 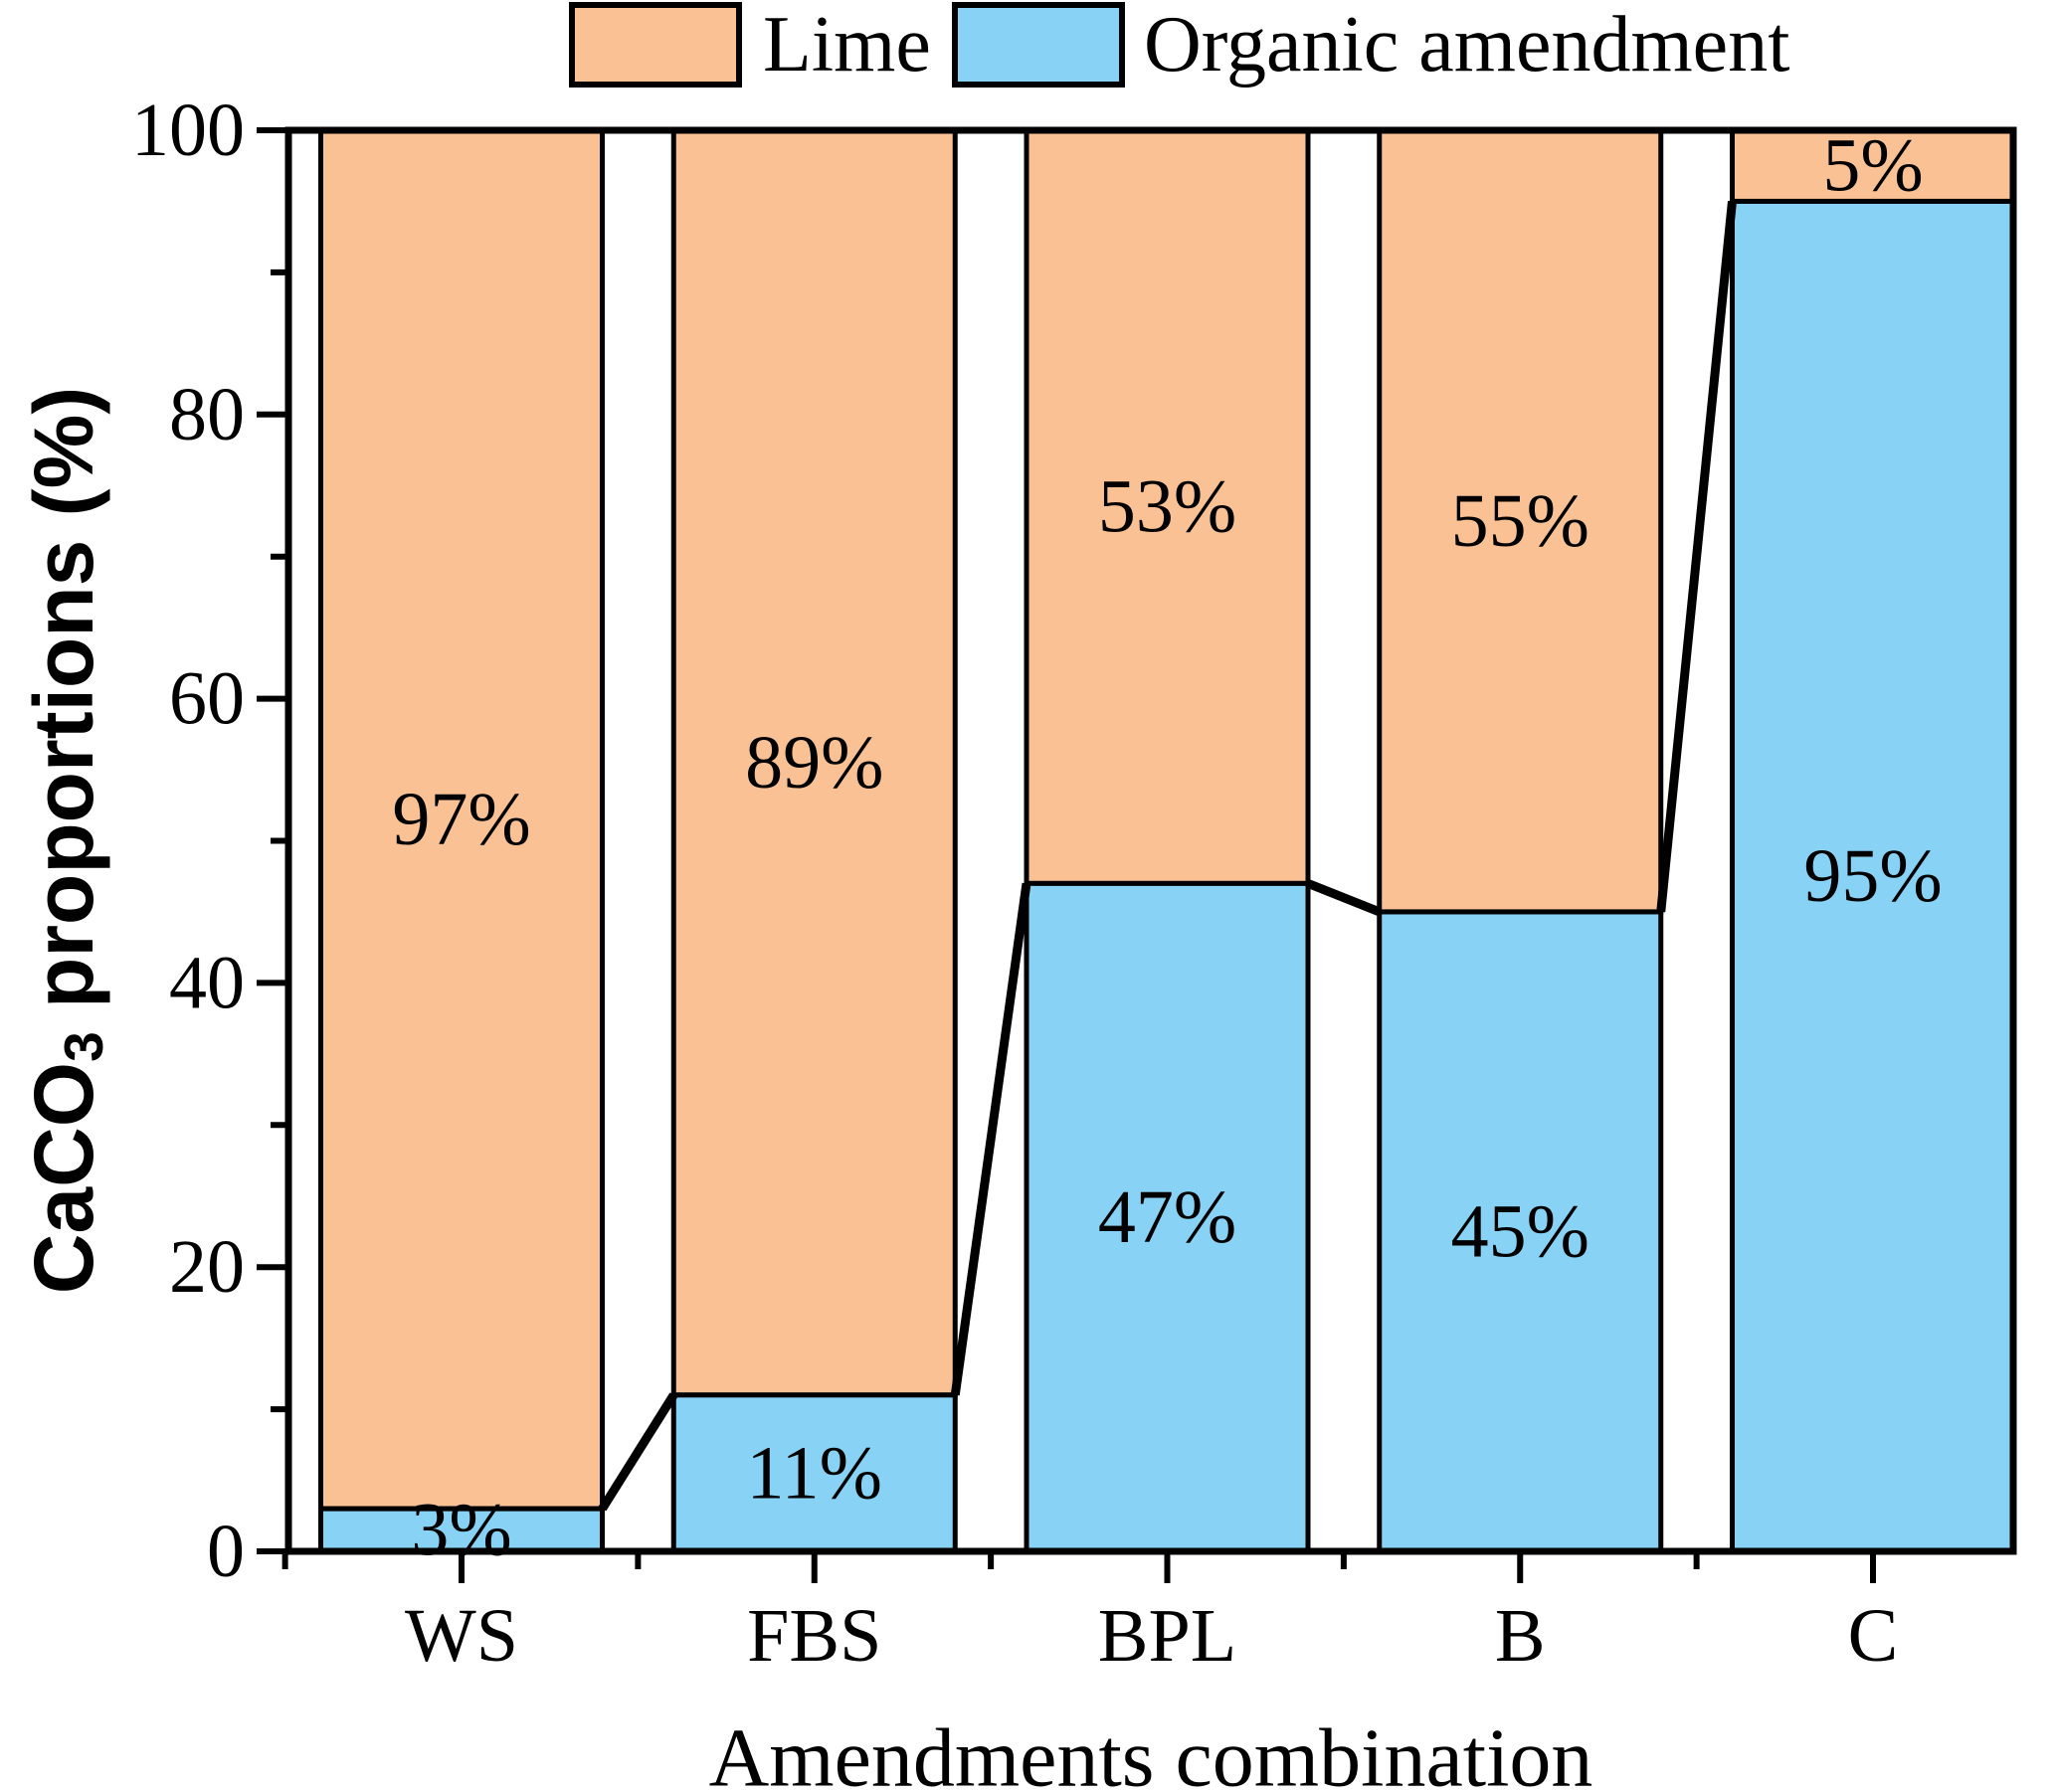 I want to click on connector-line-BPL-B, so click(x=1344, y=898).